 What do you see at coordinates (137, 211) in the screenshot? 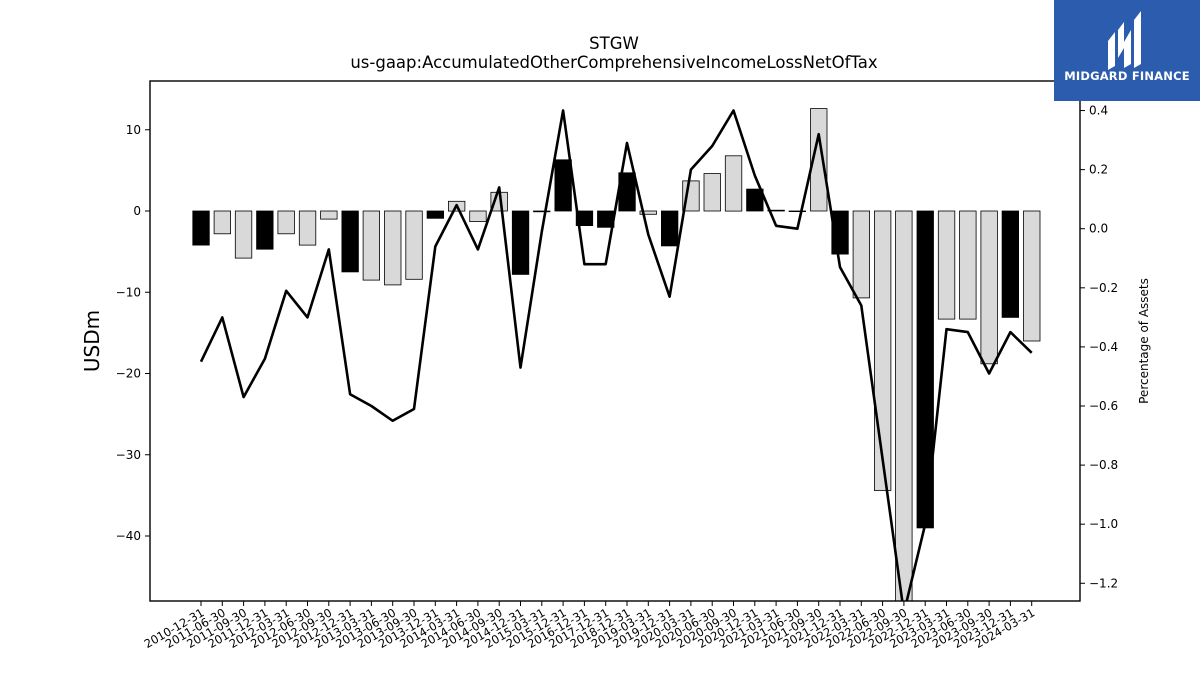
I see `y-tick-label: 0` at bounding box center [137, 211].